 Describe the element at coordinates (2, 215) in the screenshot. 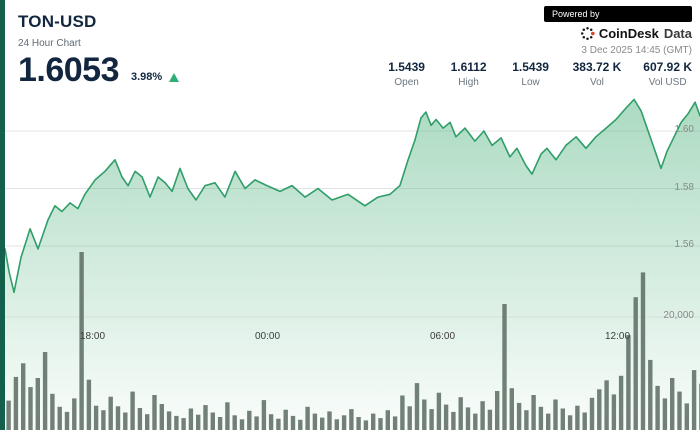

I see `left-accent-stripe` at that location.